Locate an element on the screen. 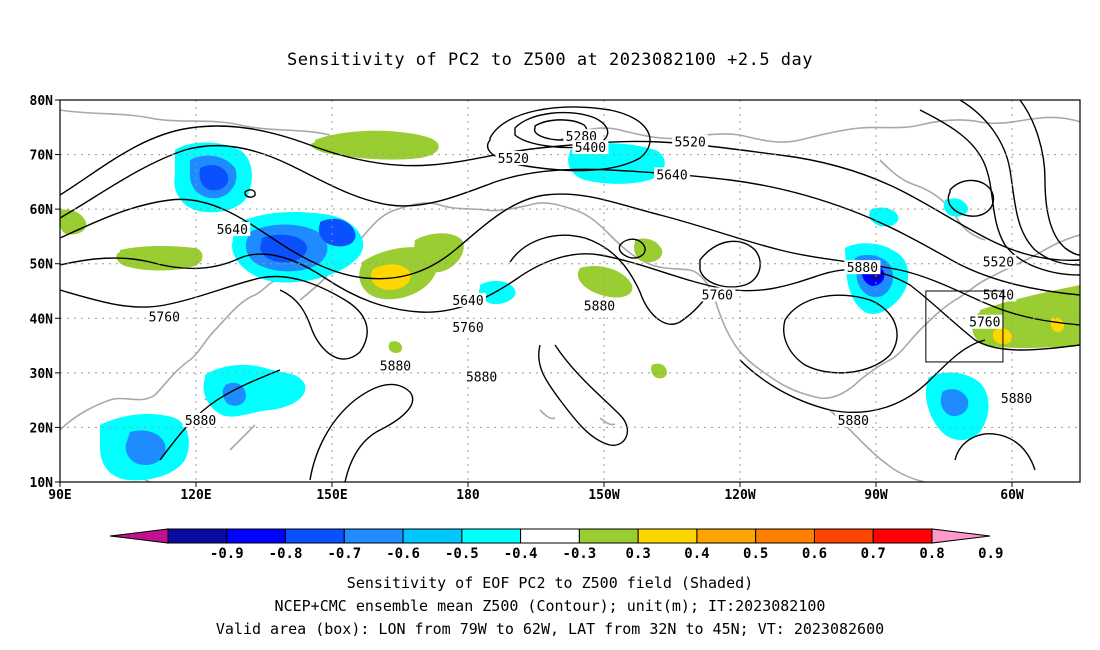 The height and width of the screenshot is (650, 1100). lon-tick-label: 150W is located at coordinates (603, 495).